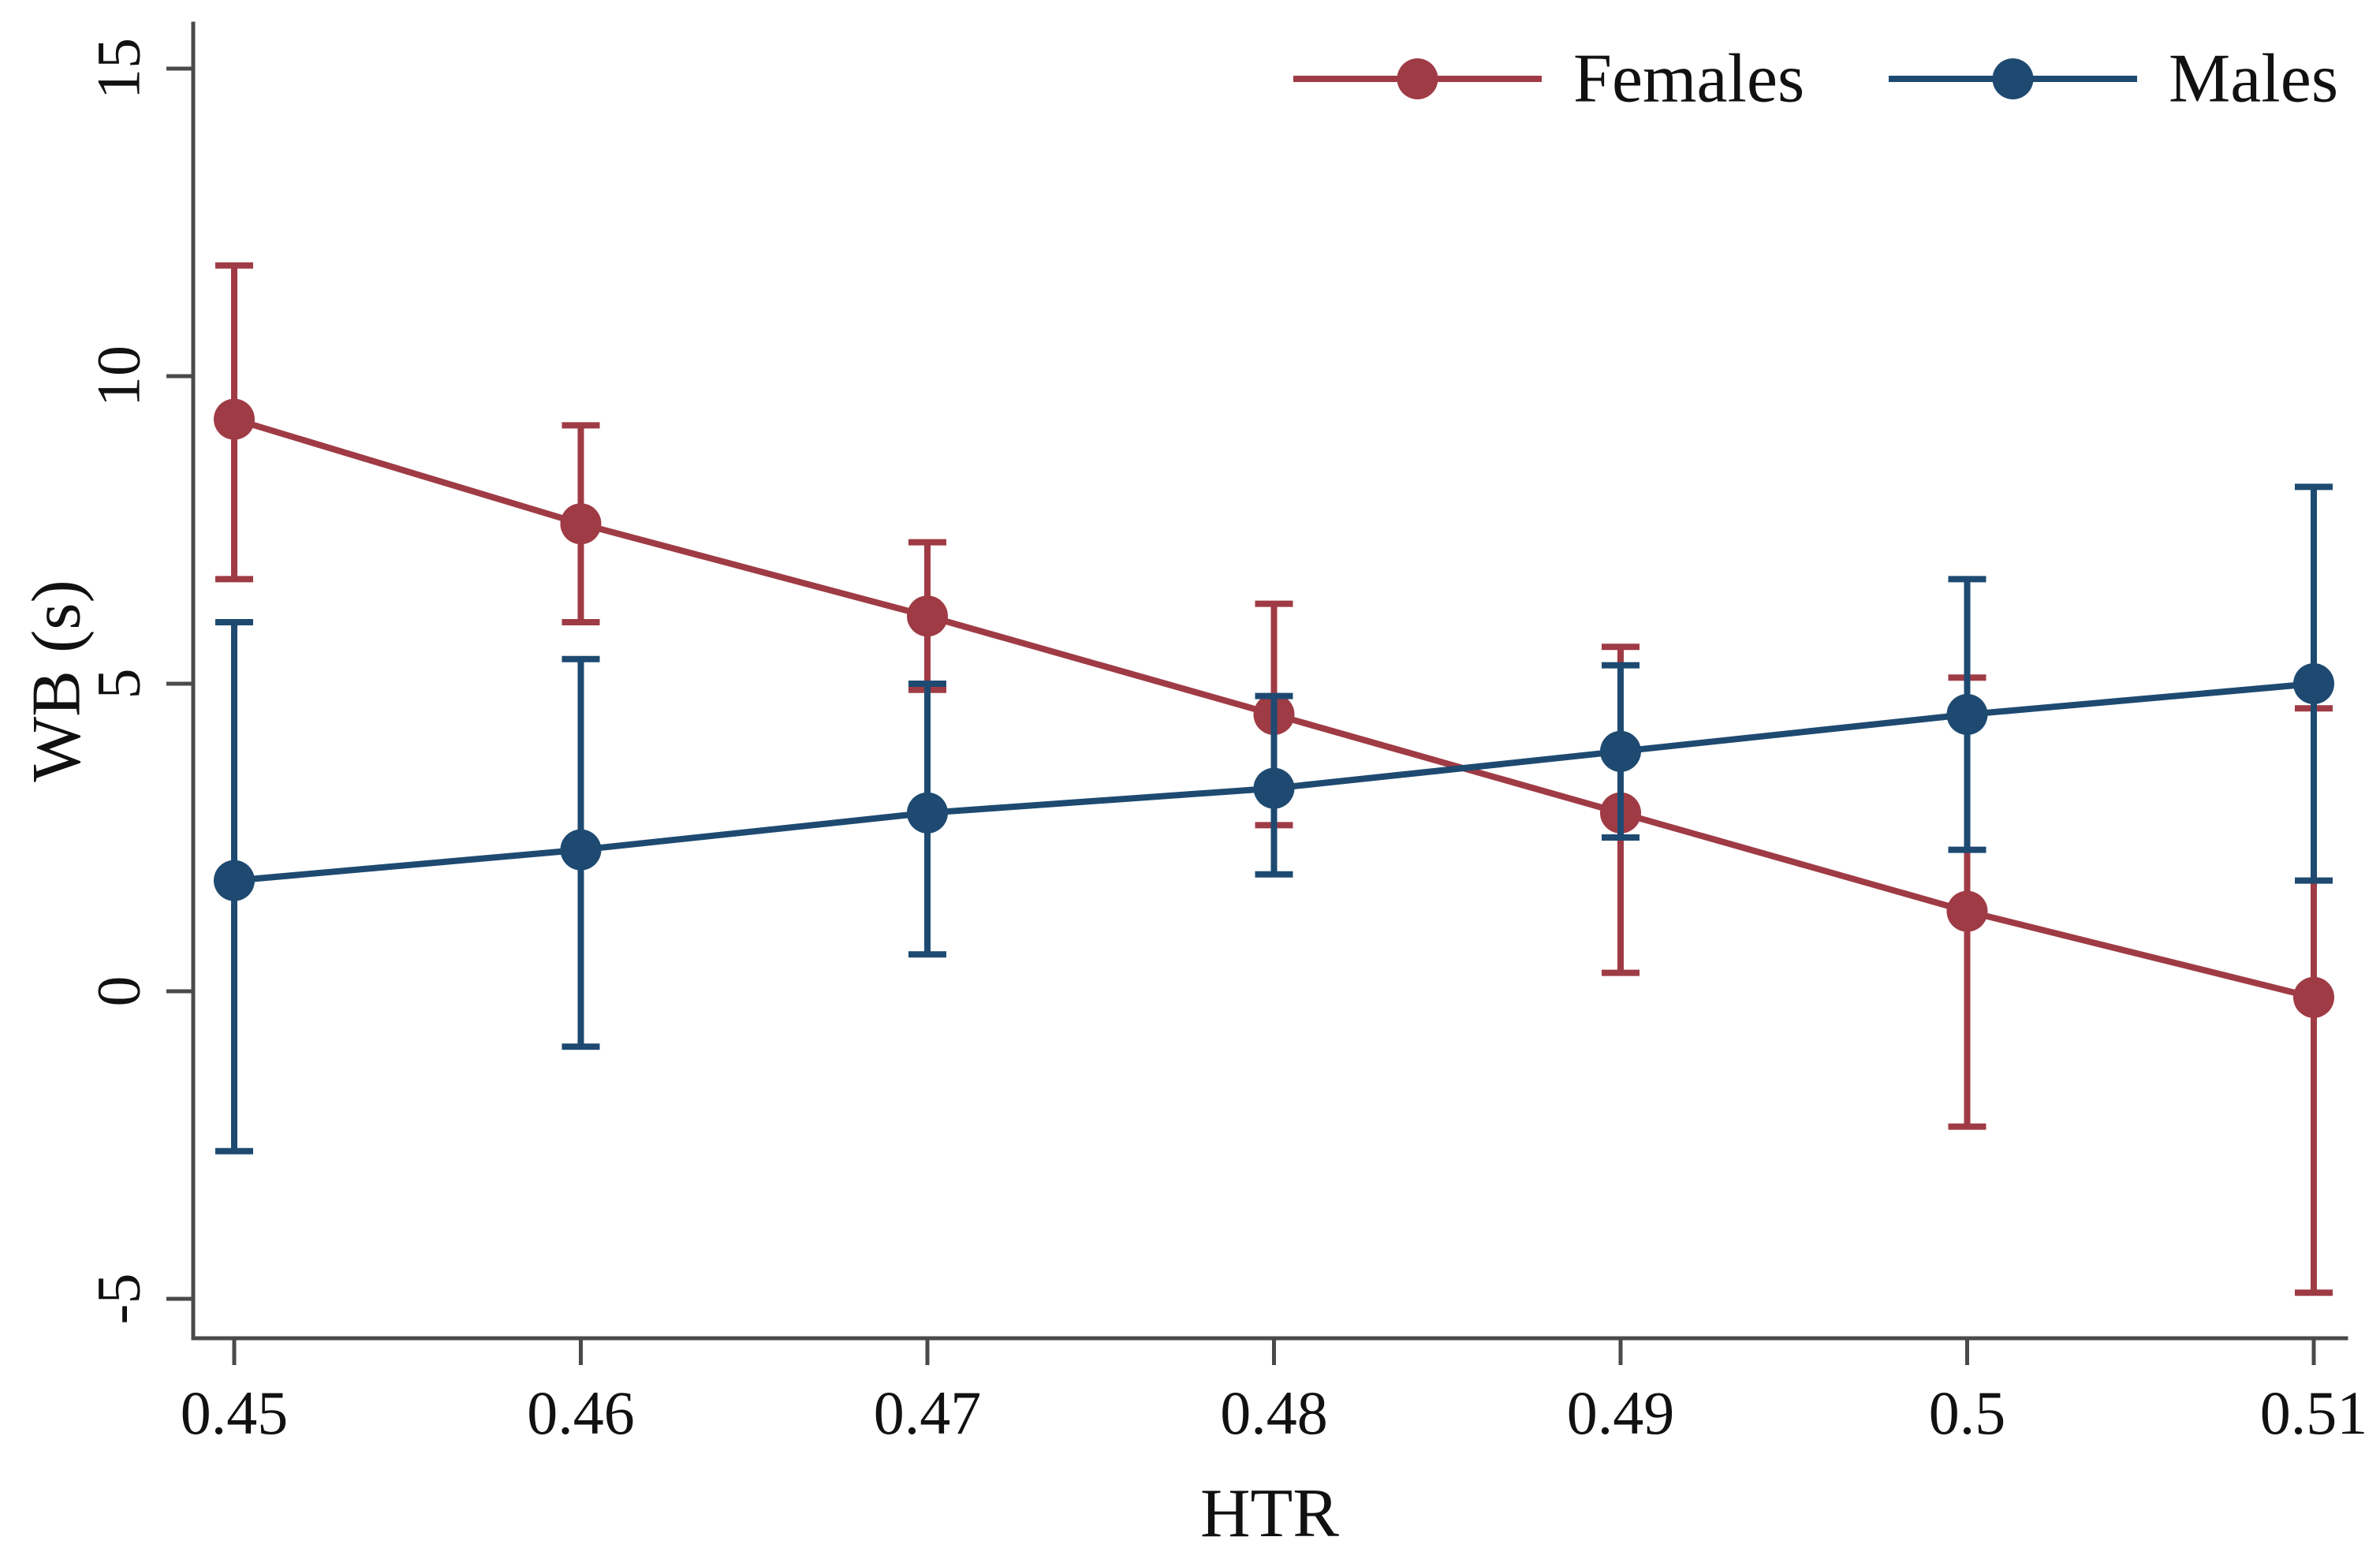  Describe the element at coordinates (1688, 79) in the screenshot. I see `legend-label: Females` at that location.